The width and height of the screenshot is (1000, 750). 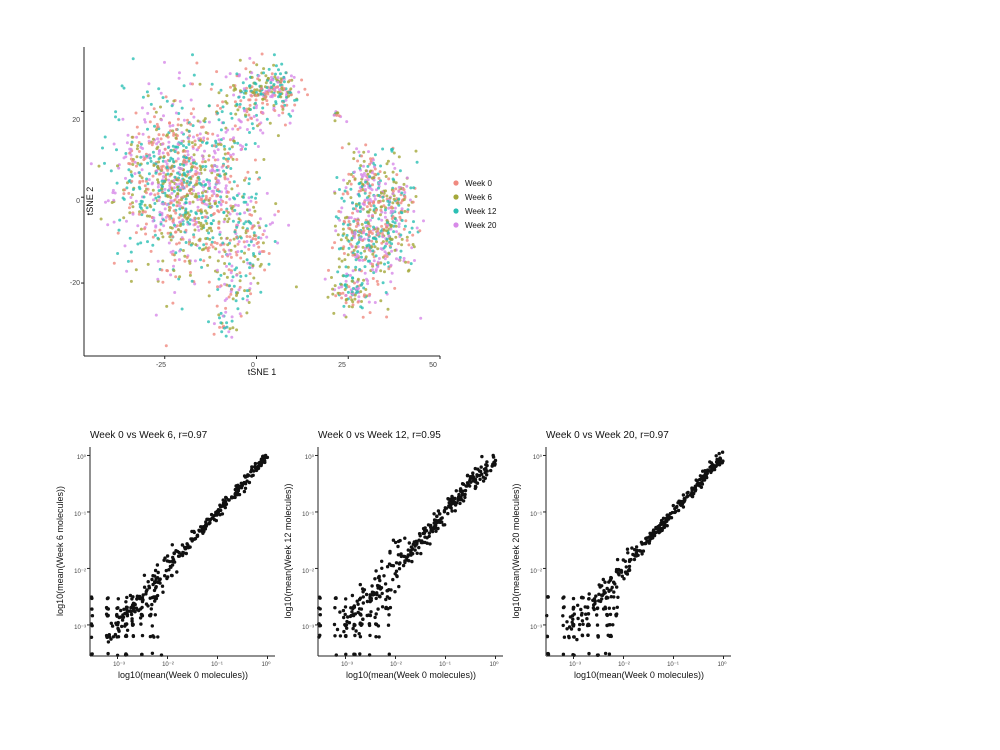 I want to click on legend-label-week-12: Week 12, so click(x=481, y=211).